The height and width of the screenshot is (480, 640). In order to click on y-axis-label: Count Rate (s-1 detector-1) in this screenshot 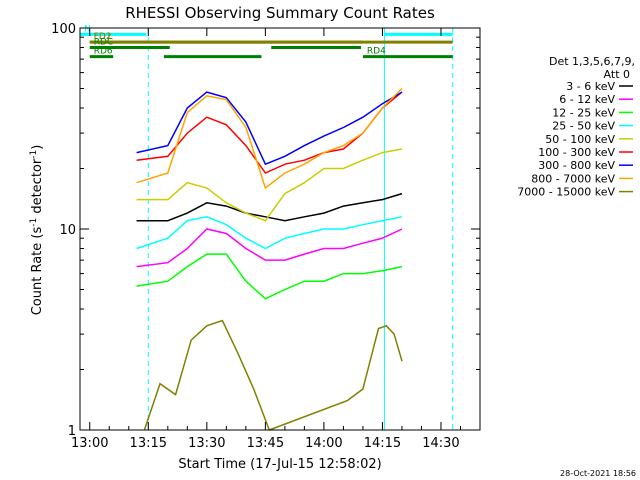, I will do `click(37, 230)`.